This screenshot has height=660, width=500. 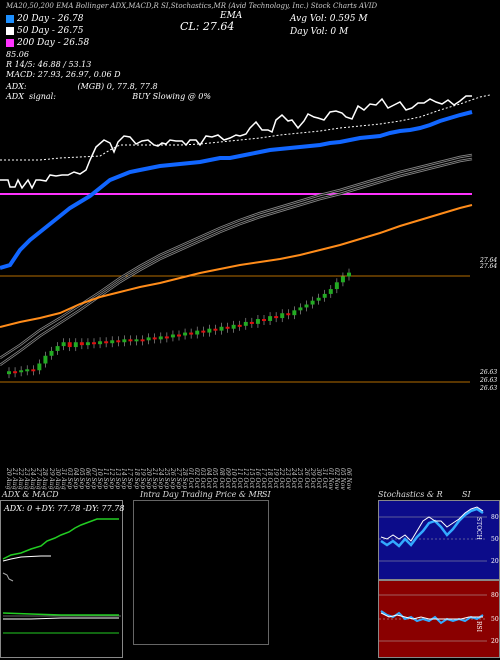 What do you see at coordinates (319, 32) in the screenshot?
I see `day-volume: Day Vol: 0 M` at bounding box center [319, 32].